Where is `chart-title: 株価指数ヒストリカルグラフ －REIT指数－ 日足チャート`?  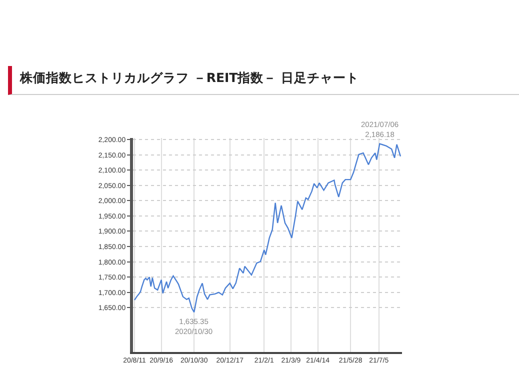
chart-title: 株価指数ヒストリカルグラフ －REIT指数－ 日足チャート is located at coordinates (263, 80).